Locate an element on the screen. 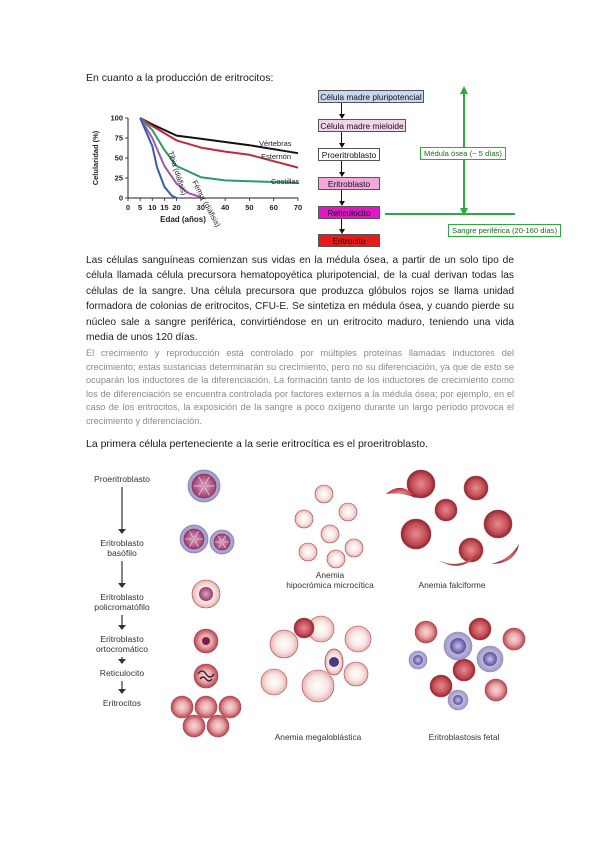  x-axis-label: Edad (años) is located at coordinates (183, 219).